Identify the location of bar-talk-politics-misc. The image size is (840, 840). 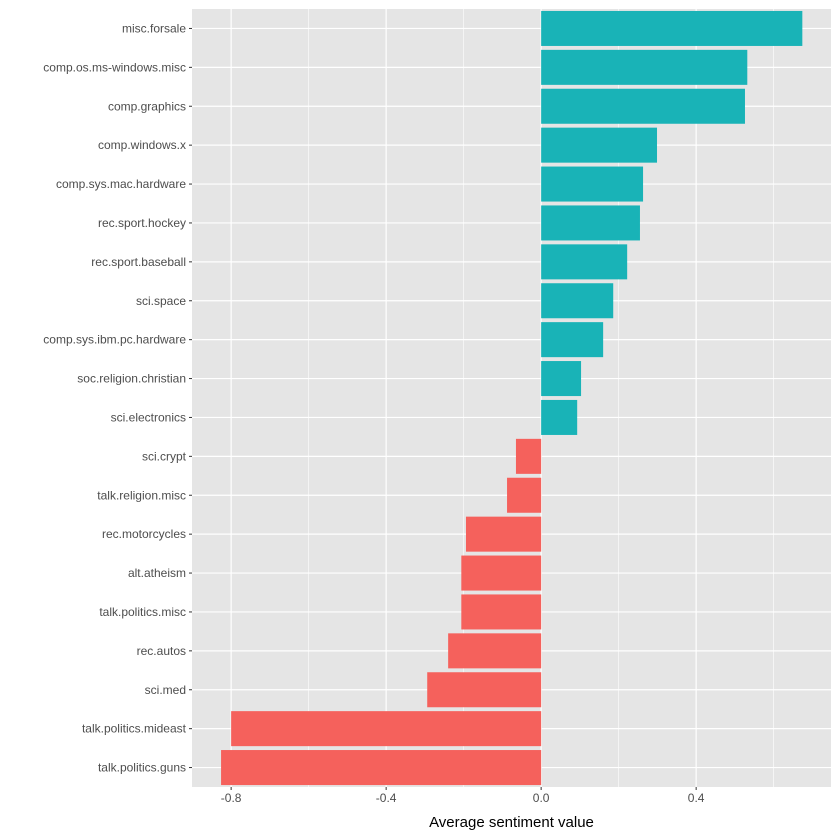
(501, 612).